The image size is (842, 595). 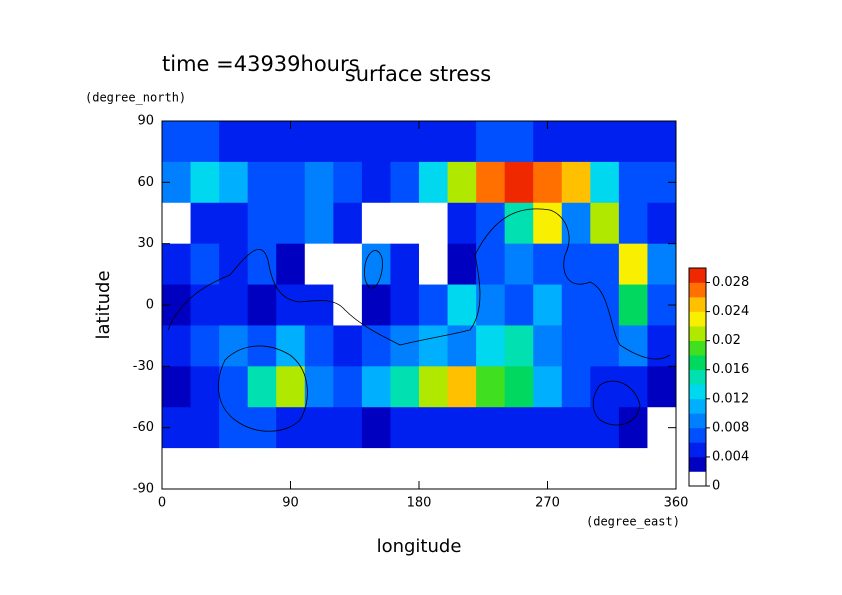 What do you see at coordinates (697, 377) in the screenshot?
I see `colorbar-frame` at bounding box center [697, 377].